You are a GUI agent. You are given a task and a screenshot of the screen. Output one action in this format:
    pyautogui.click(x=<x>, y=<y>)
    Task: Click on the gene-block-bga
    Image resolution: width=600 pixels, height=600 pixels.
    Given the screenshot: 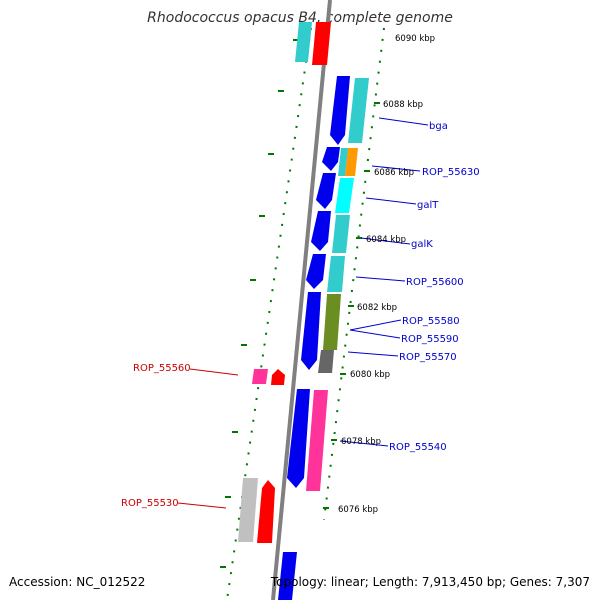 What is the action you would take?
    pyautogui.click(x=358, y=110)
    